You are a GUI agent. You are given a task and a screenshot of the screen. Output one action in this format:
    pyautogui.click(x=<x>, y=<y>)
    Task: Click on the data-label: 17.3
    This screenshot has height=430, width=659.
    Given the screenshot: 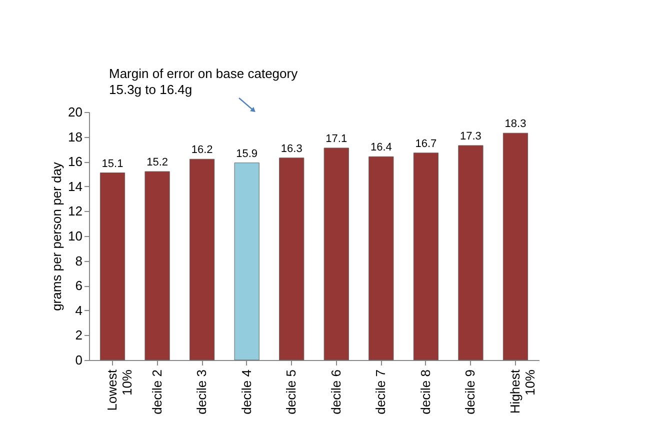 What is the action you would take?
    pyautogui.click(x=471, y=136)
    